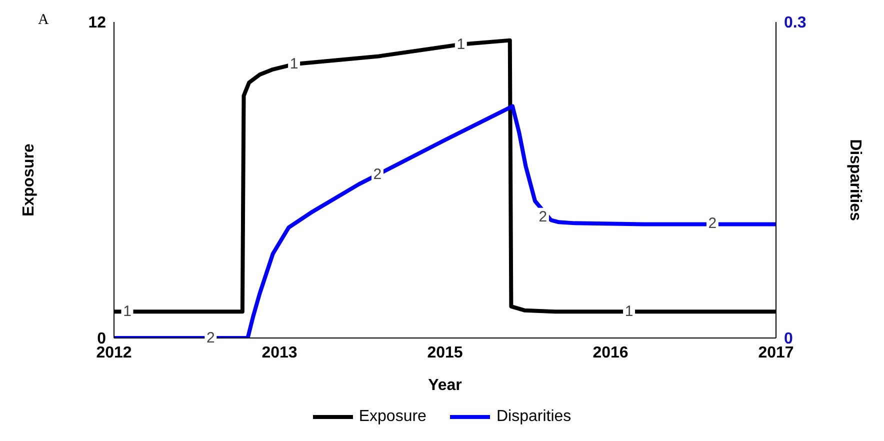  I want to click on y2-tick-label: 0.3, so click(795, 23).